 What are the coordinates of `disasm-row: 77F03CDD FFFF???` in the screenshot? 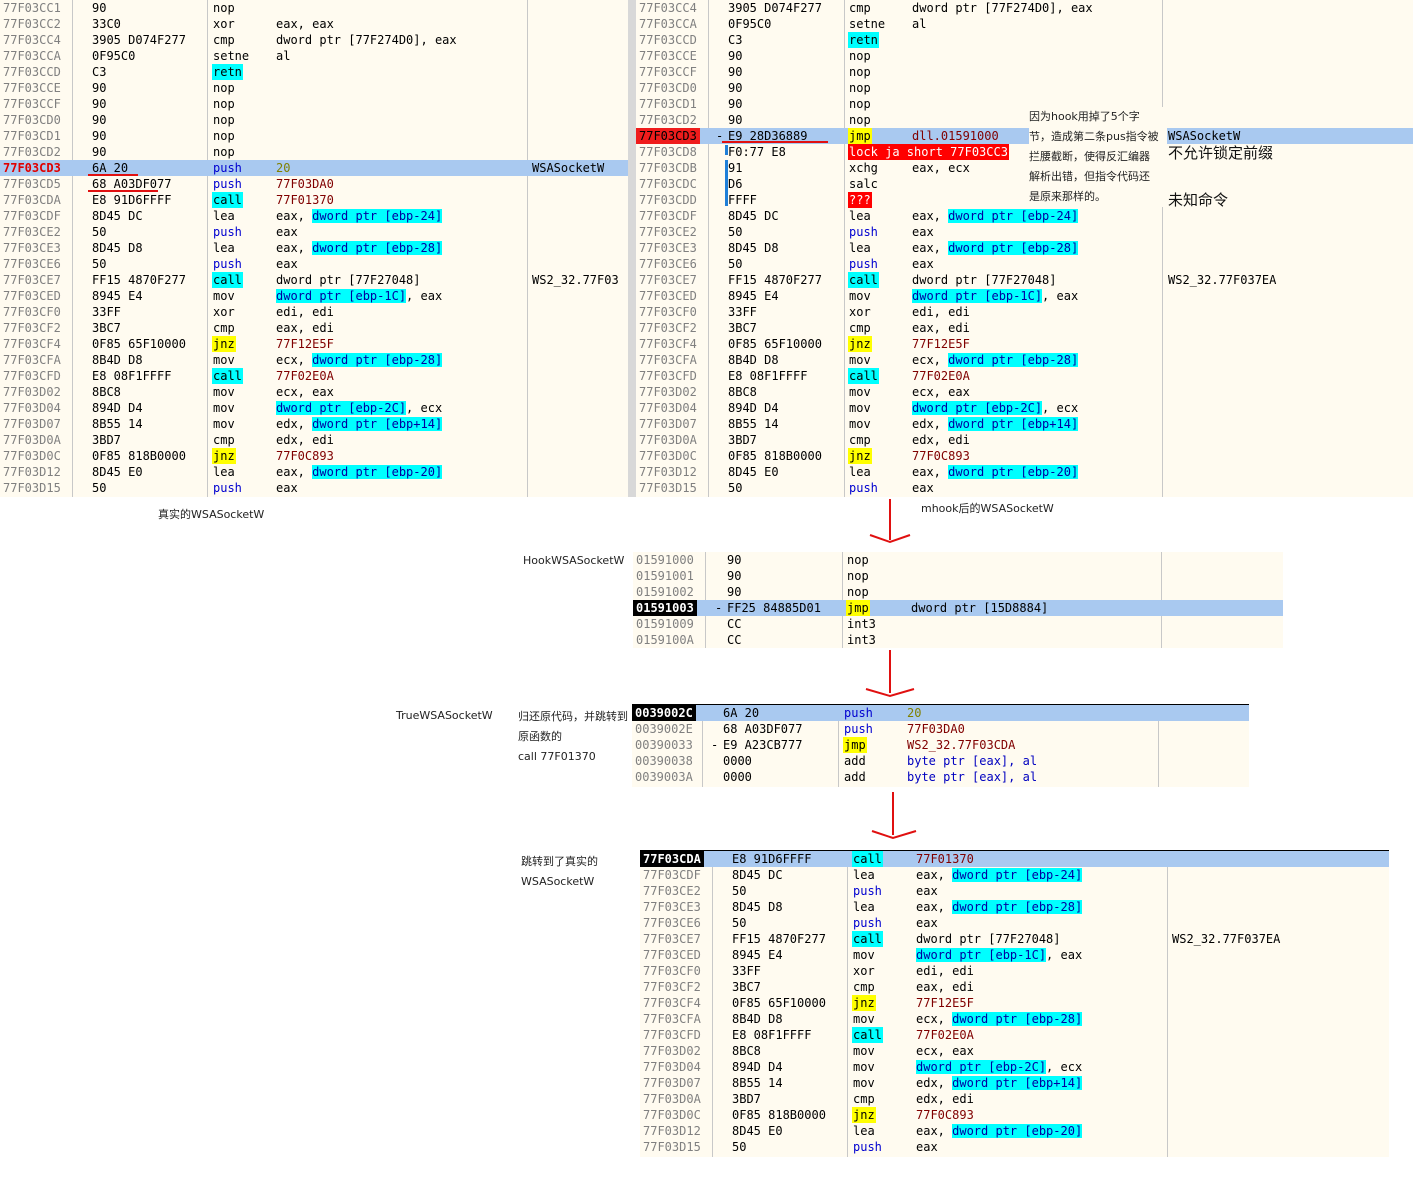 It's located at (1024, 200).